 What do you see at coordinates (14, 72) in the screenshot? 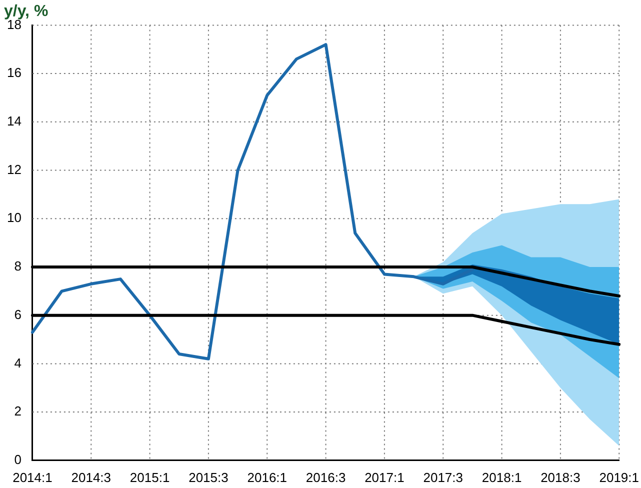
I see `y-tick-label: 16` at bounding box center [14, 72].